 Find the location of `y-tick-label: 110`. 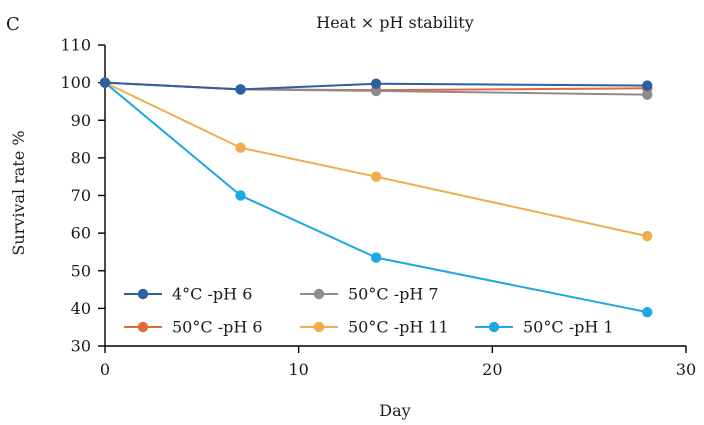

y-tick-label: 110 is located at coordinates (75, 45).